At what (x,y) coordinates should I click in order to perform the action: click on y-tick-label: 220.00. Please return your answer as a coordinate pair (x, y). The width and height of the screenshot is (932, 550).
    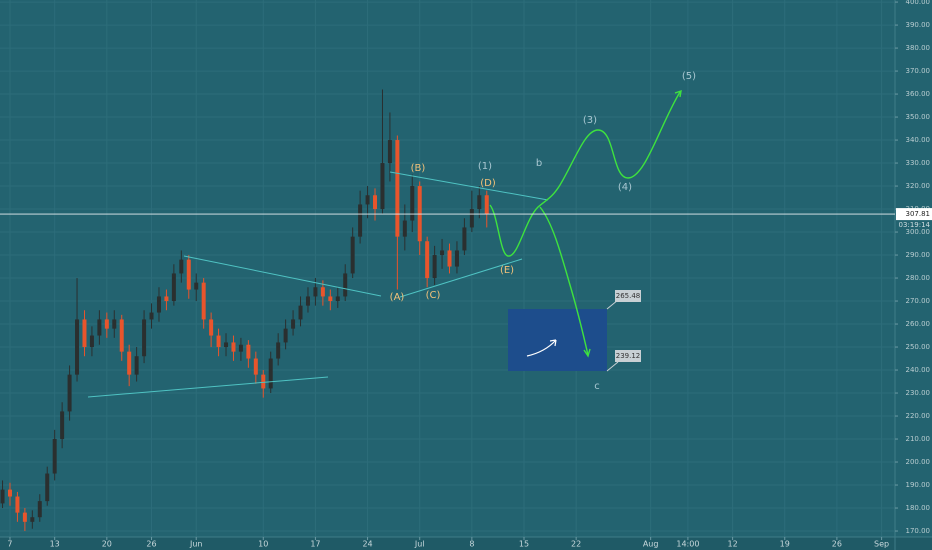
    Looking at the image, I should click on (918, 416).